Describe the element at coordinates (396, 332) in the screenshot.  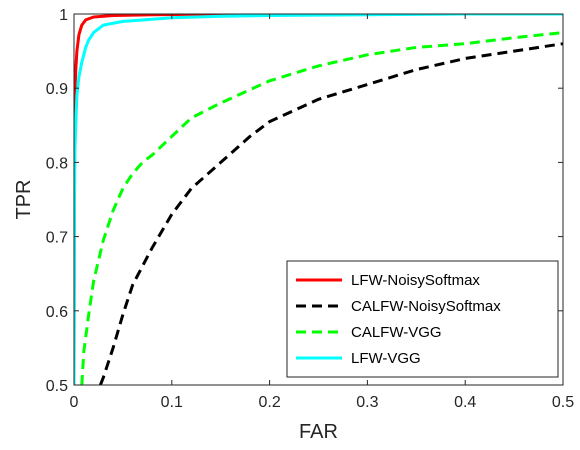
I see `legend-label: CALFW-VGG` at that location.